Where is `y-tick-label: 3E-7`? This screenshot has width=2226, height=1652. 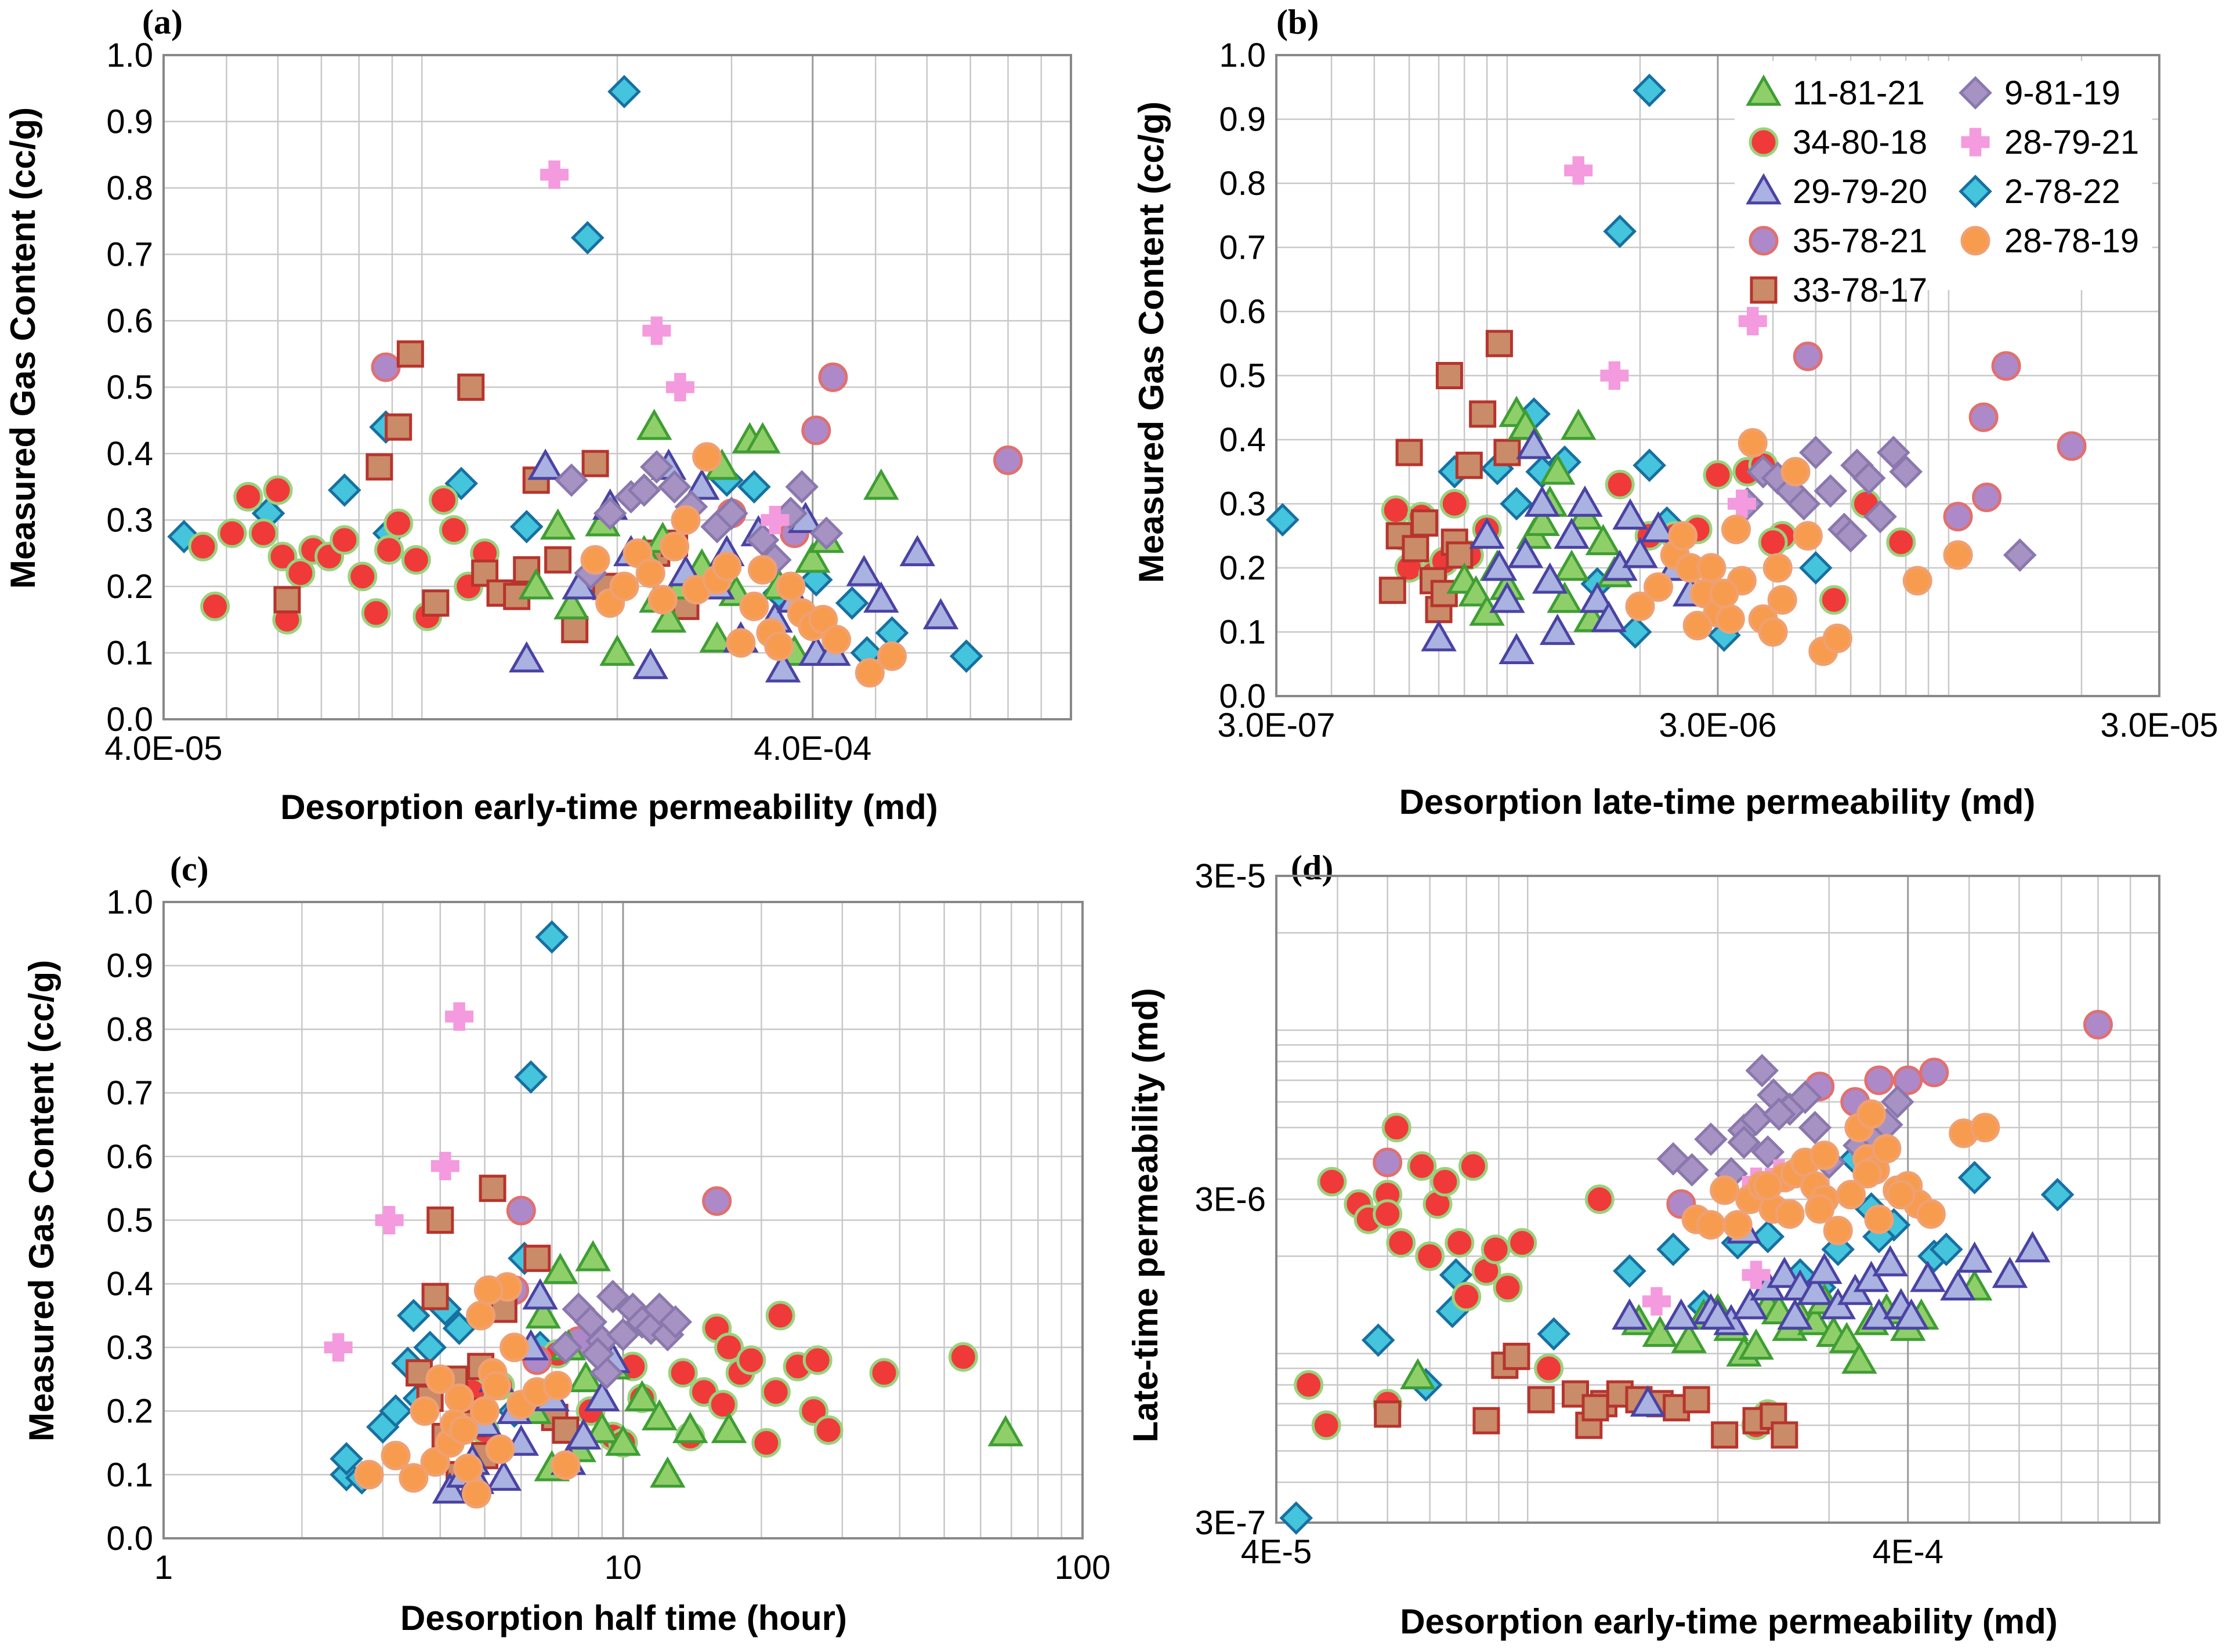
y-tick-label: 3E-7 is located at coordinates (1230, 1523).